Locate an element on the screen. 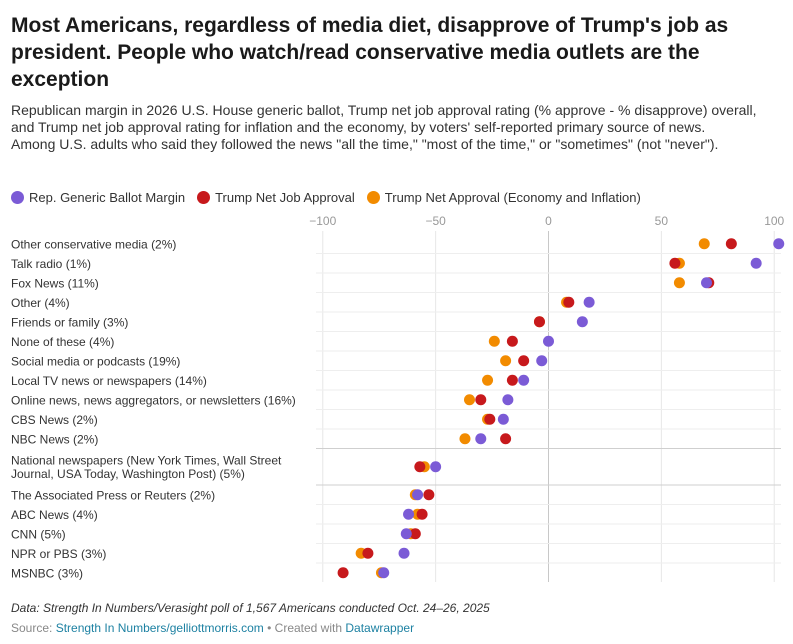 The width and height of the screenshot is (793, 644). source-link: Strength In Numbers/gelliottmorris.com is located at coordinates (159, 628).